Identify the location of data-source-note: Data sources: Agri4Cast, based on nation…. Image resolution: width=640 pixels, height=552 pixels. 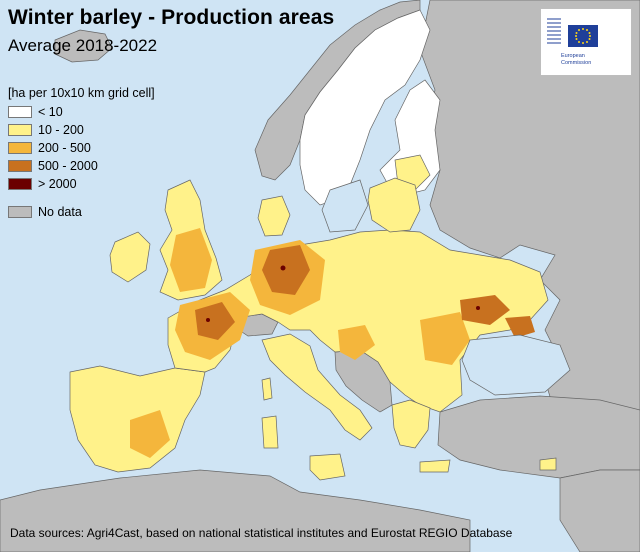
(261, 533).